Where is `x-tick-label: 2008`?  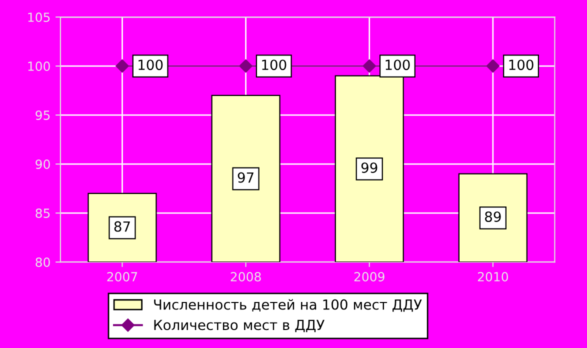 x-tick-label: 2008 is located at coordinates (245, 277).